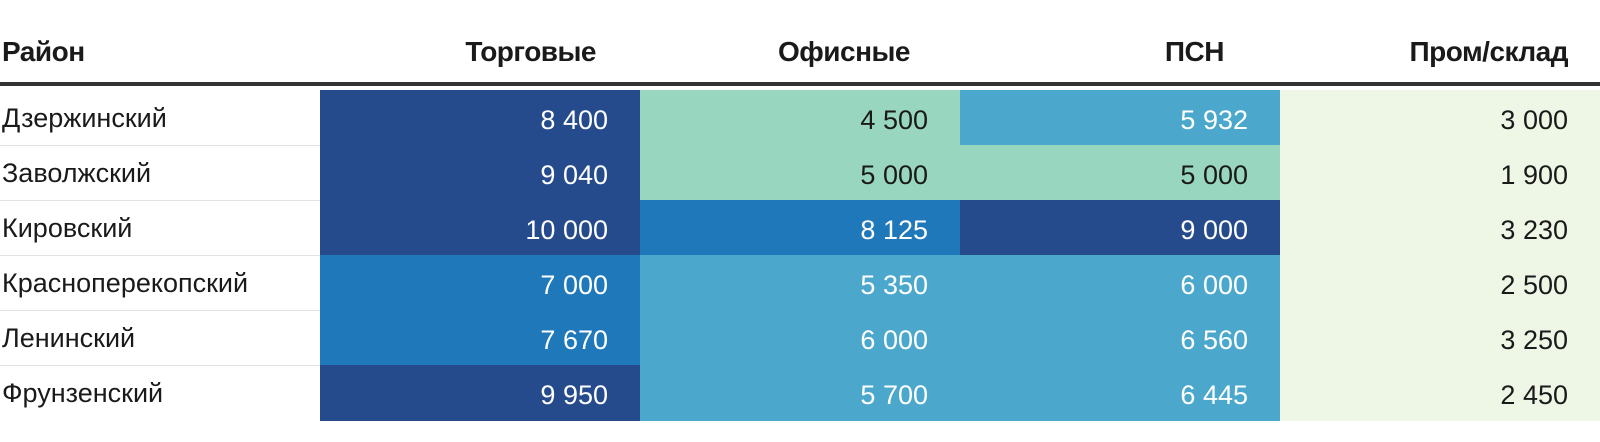 Image resolution: width=1600 pixels, height=442 pixels. Describe the element at coordinates (67, 228) in the screenshot. I see `district-name: Кировский` at that location.